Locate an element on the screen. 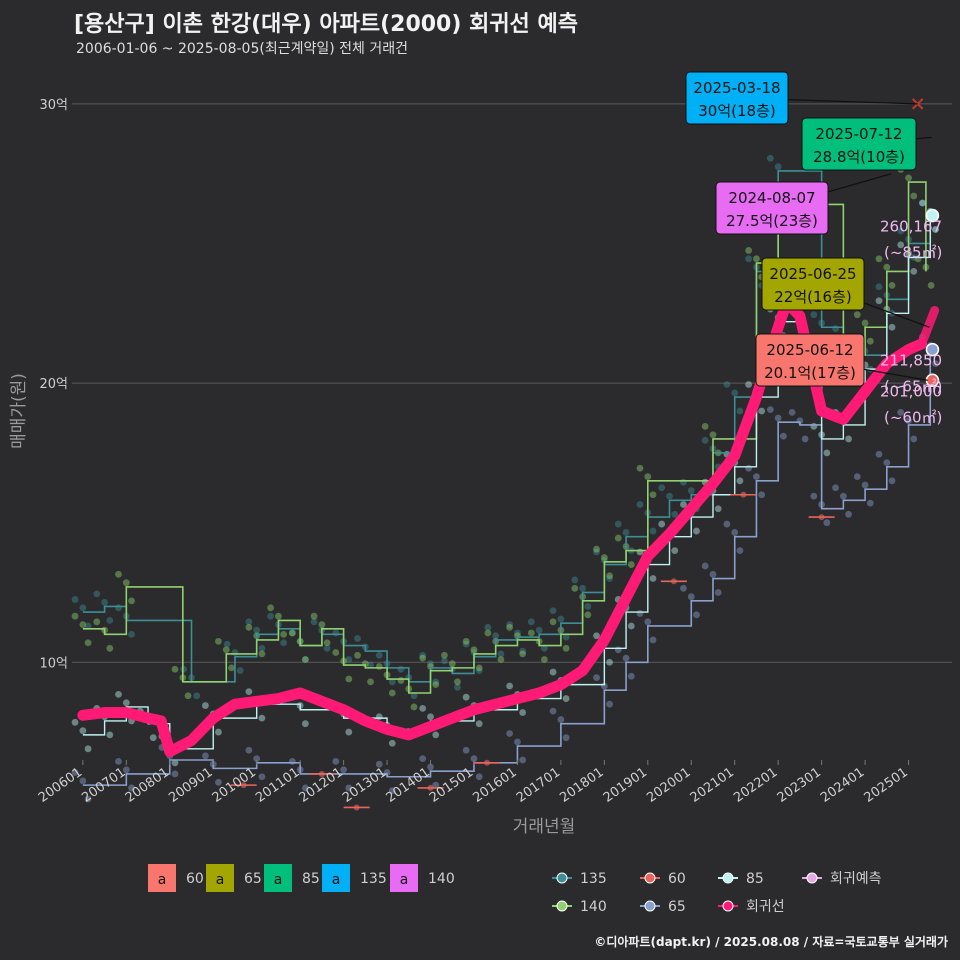 The image size is (960, 960). y-axis-label: 매매가(원) is located at coordinates (19, 411).